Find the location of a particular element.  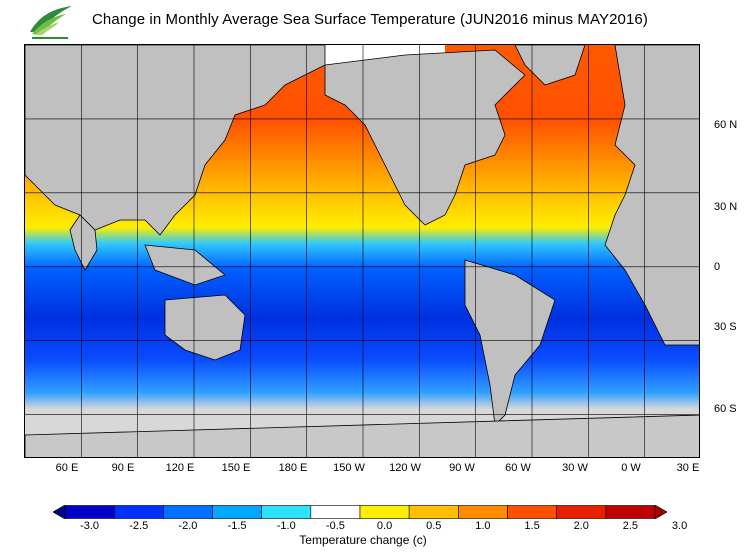

landmass-africa-europe is located at coordinates (651, 195).